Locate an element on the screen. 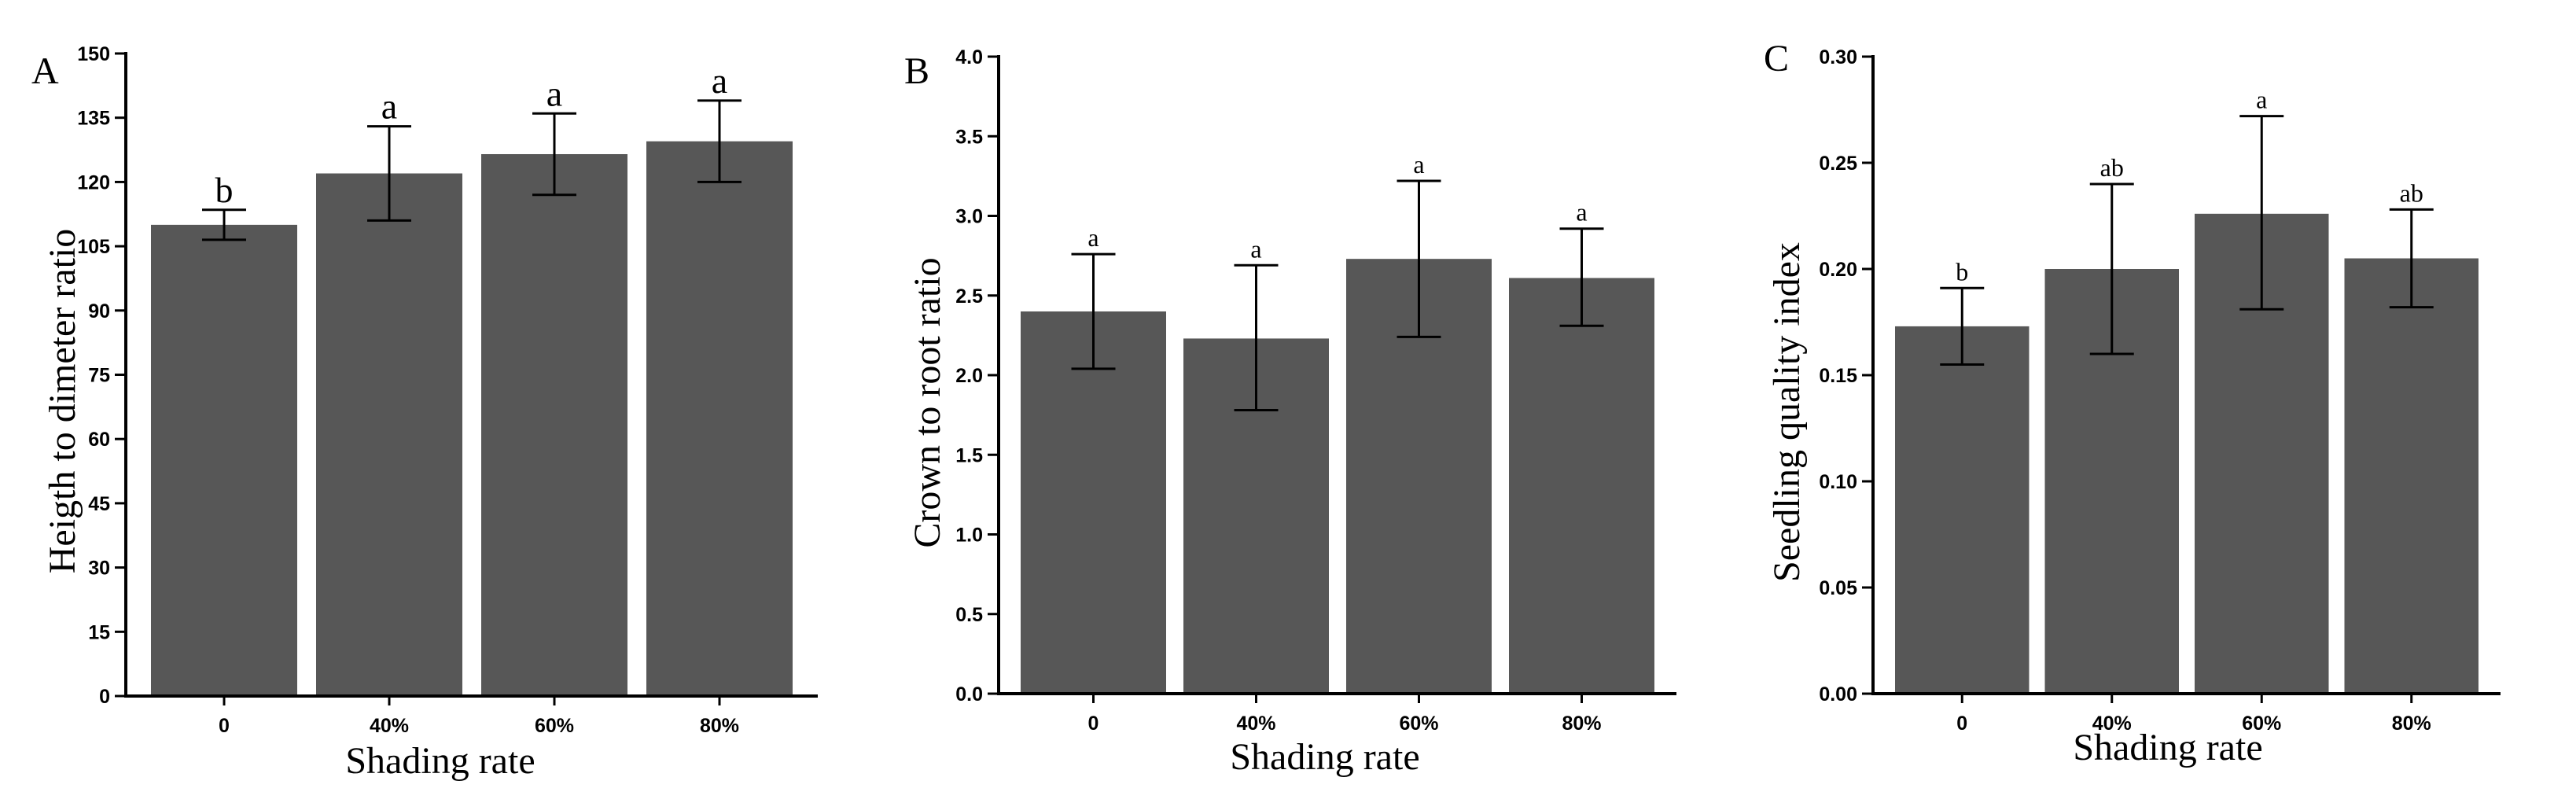 Image resolution: width=2576 pixels, height=803 pixels. y-axis-label: Crown to root ratio is located at coordinates (928, 402).